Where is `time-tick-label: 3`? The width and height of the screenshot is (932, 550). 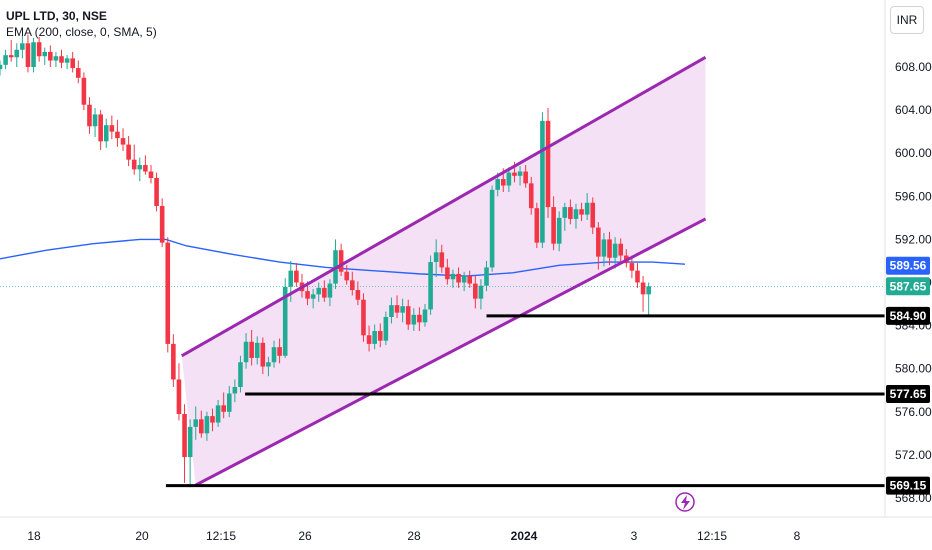 time-tick-label: 3 is located at coordinates (634, 536).